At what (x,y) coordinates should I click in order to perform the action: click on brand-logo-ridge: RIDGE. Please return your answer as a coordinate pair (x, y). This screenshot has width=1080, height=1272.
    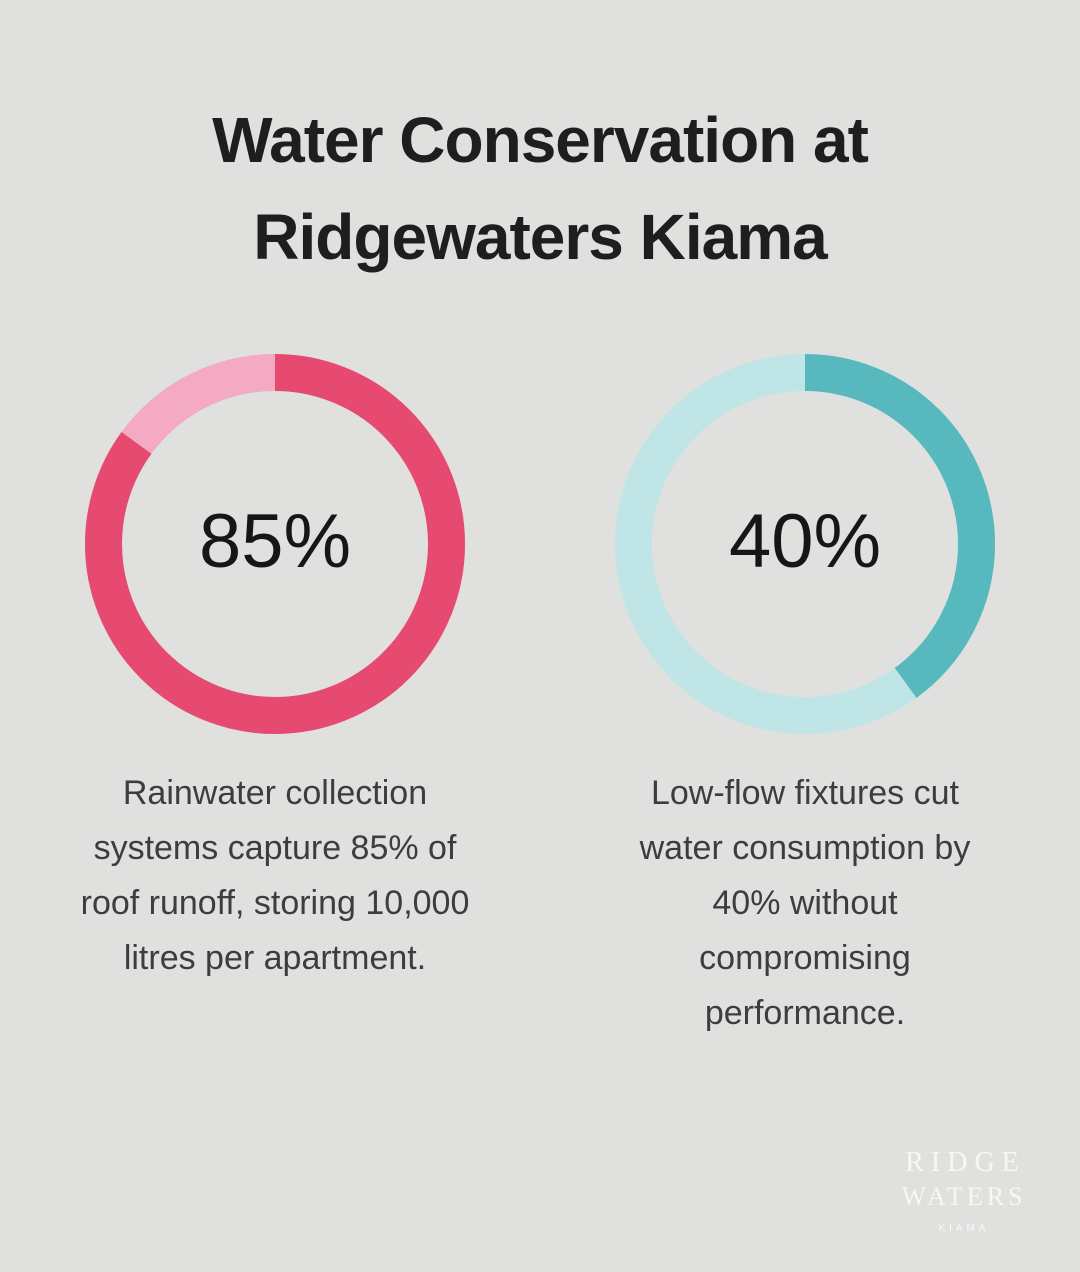
    Looking at the image, I should click on (965, 1162).